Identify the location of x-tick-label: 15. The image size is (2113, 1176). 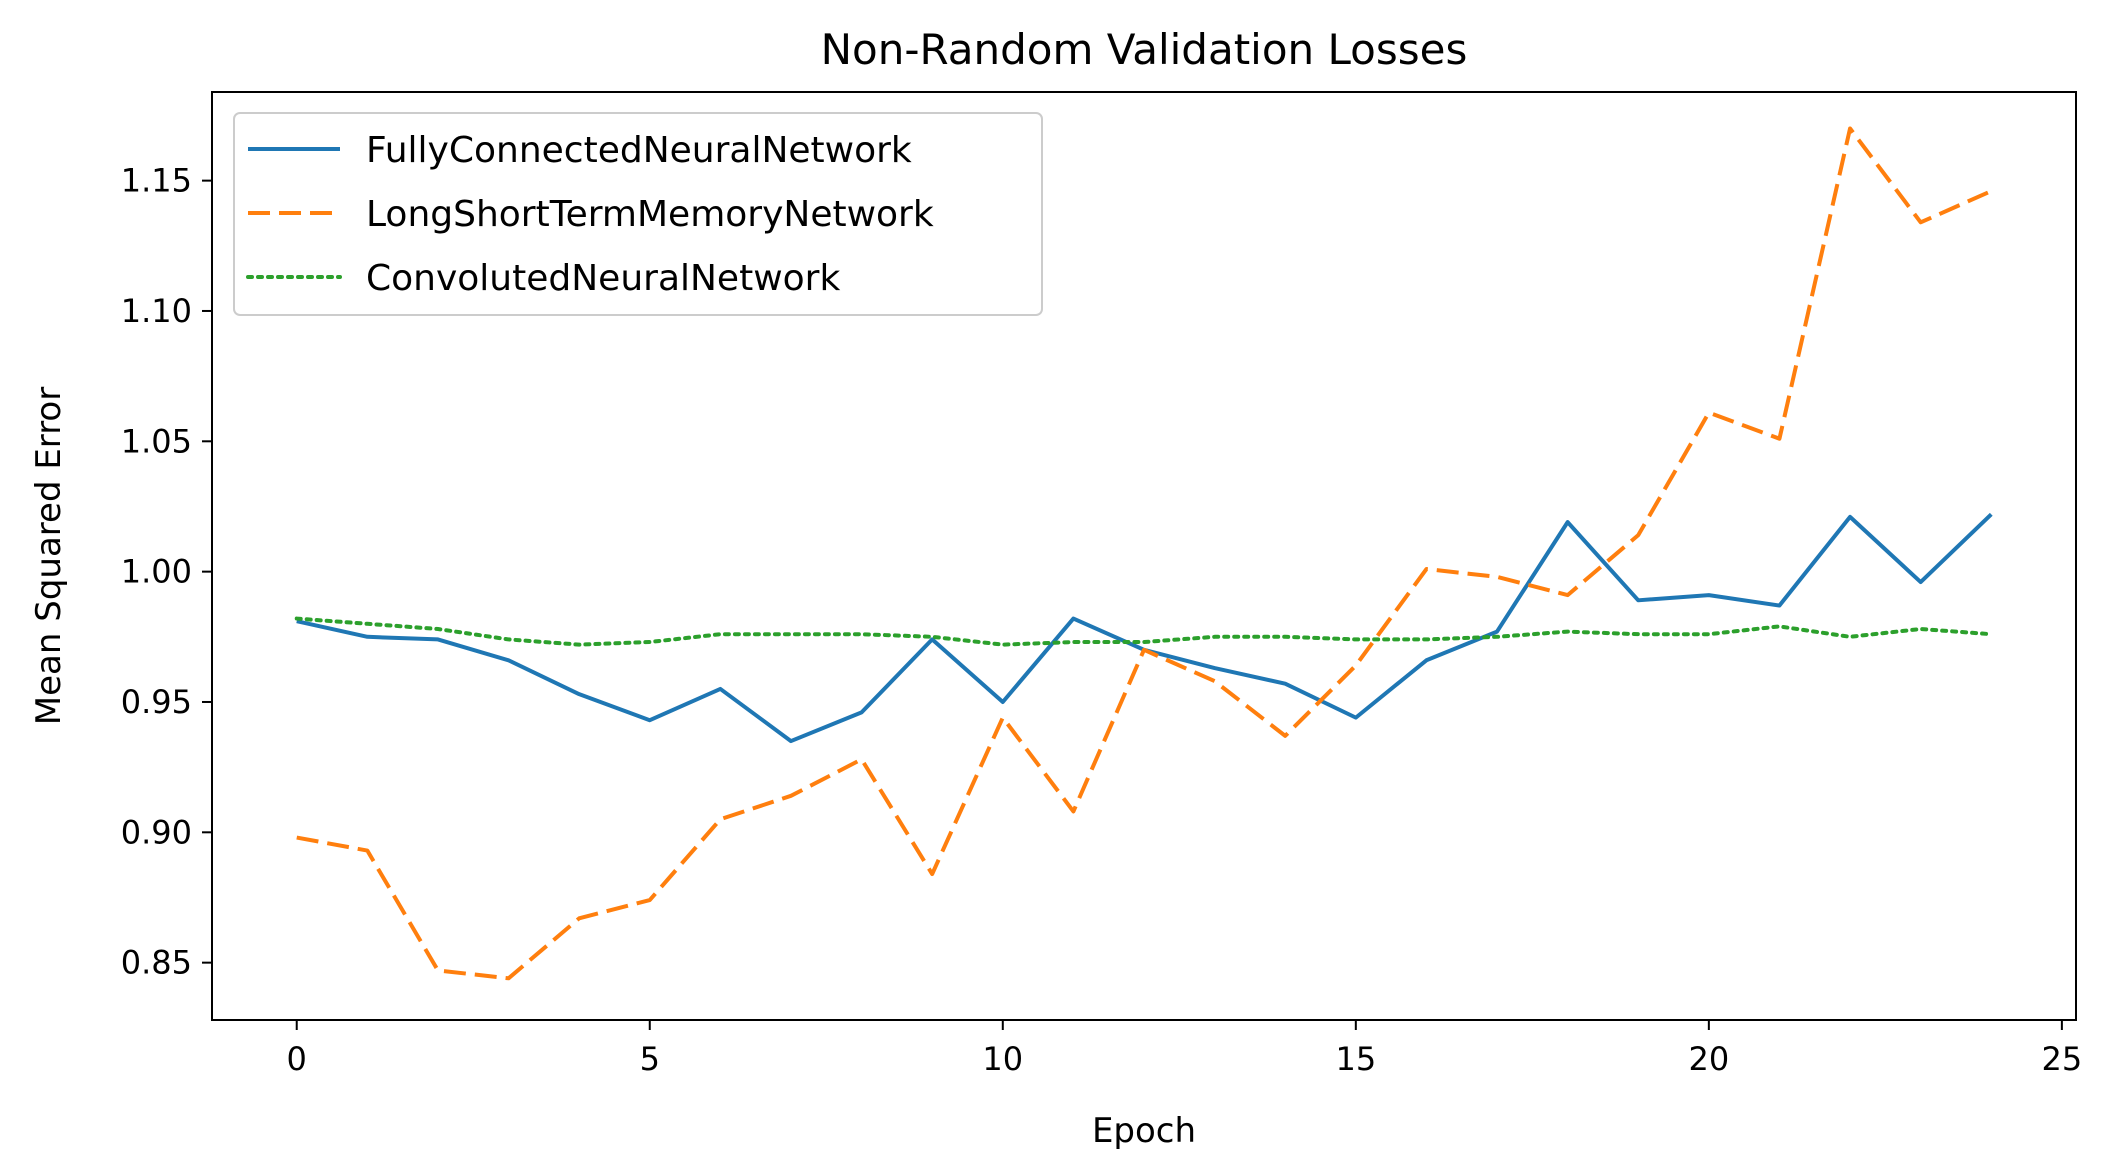
(1355, 1059).